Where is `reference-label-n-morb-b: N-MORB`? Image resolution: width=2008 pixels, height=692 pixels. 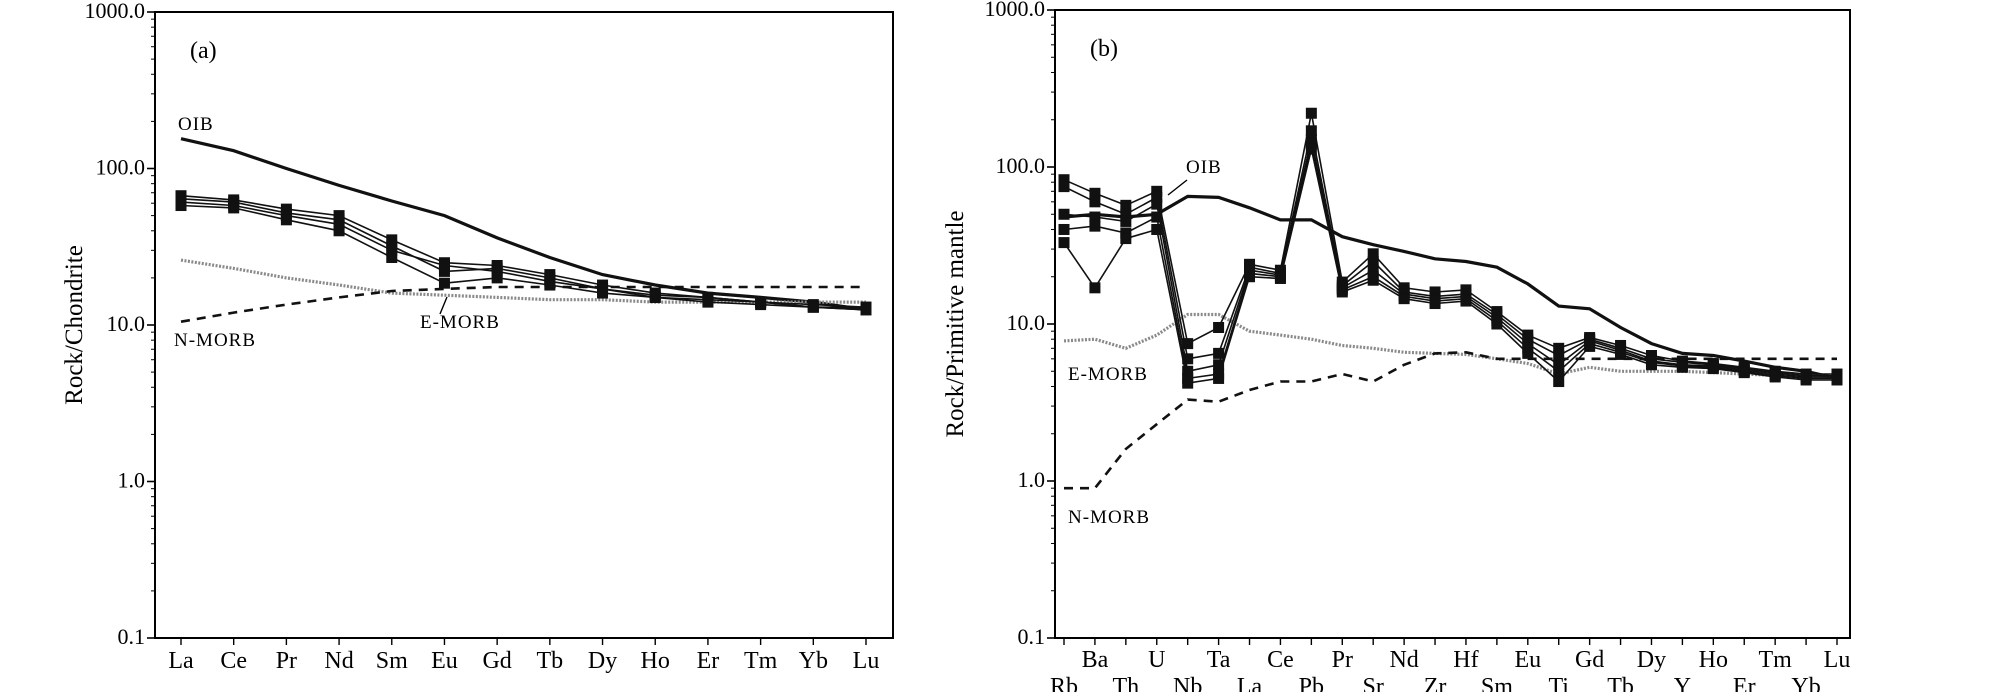
reference-label-n-morb-b: N-MORB is located at coordinates (1109, 517).